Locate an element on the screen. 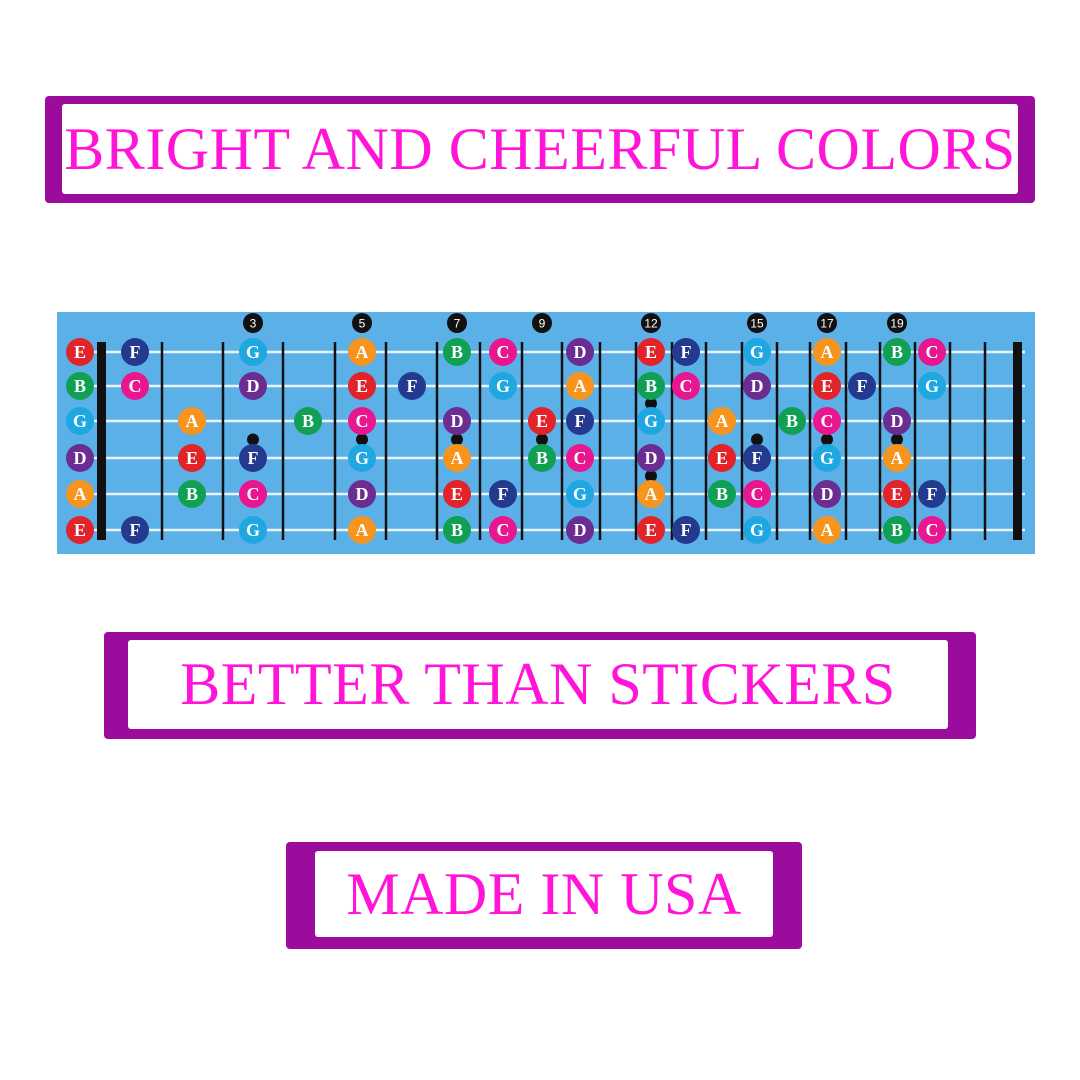 The width and height of the screenshot is (1080, 1080). fret-number-label: 19 is located at coordinates (897, 324).